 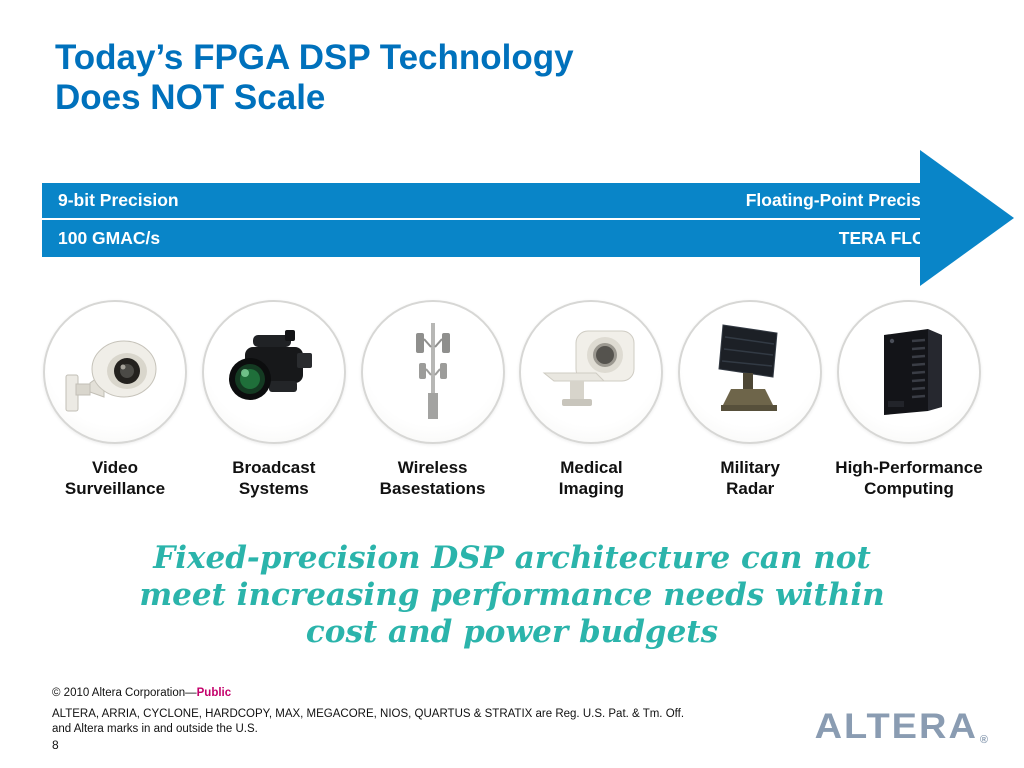 I want to click on item-label: High-Performance Computing, so click(x=909, y=478).